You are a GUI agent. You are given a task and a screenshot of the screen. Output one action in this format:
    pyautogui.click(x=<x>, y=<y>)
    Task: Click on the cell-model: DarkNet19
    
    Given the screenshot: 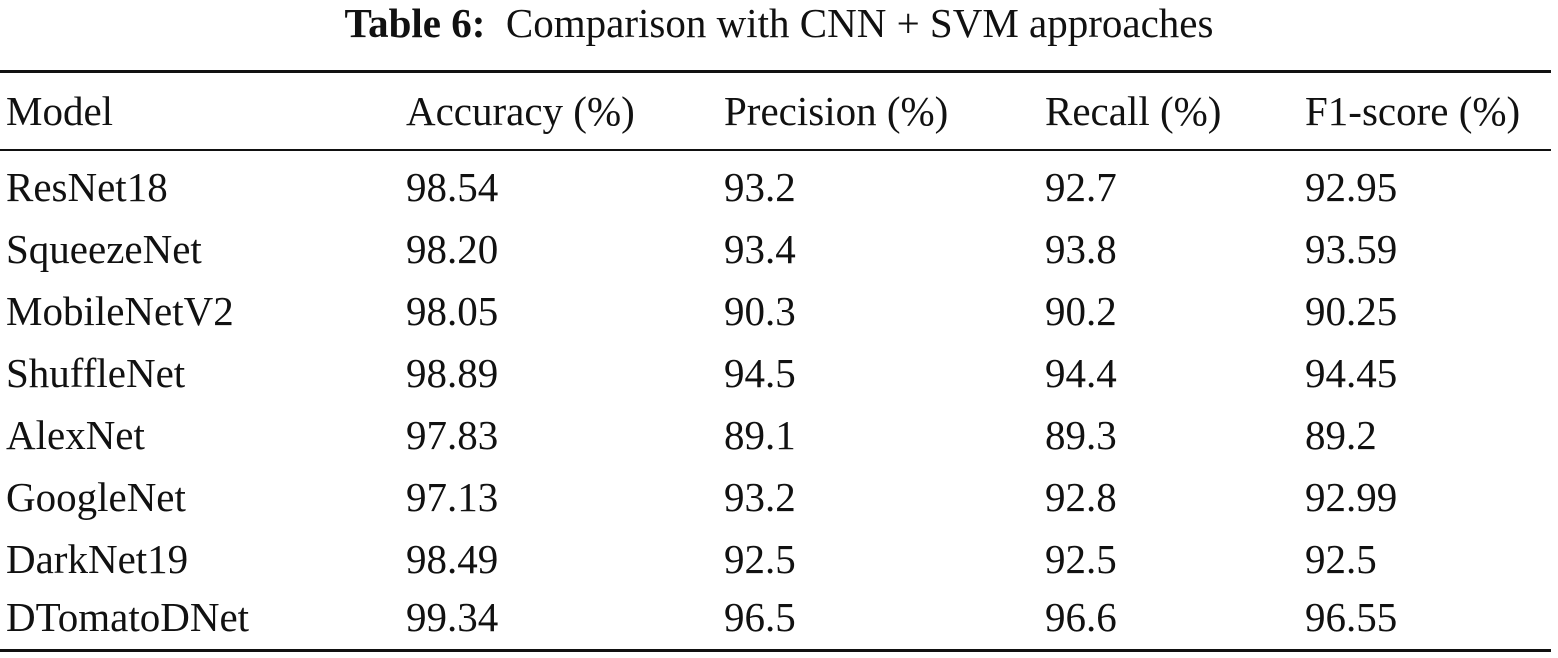 What is the action you would take?
    pyautogui.click(x=97, y=559)
    